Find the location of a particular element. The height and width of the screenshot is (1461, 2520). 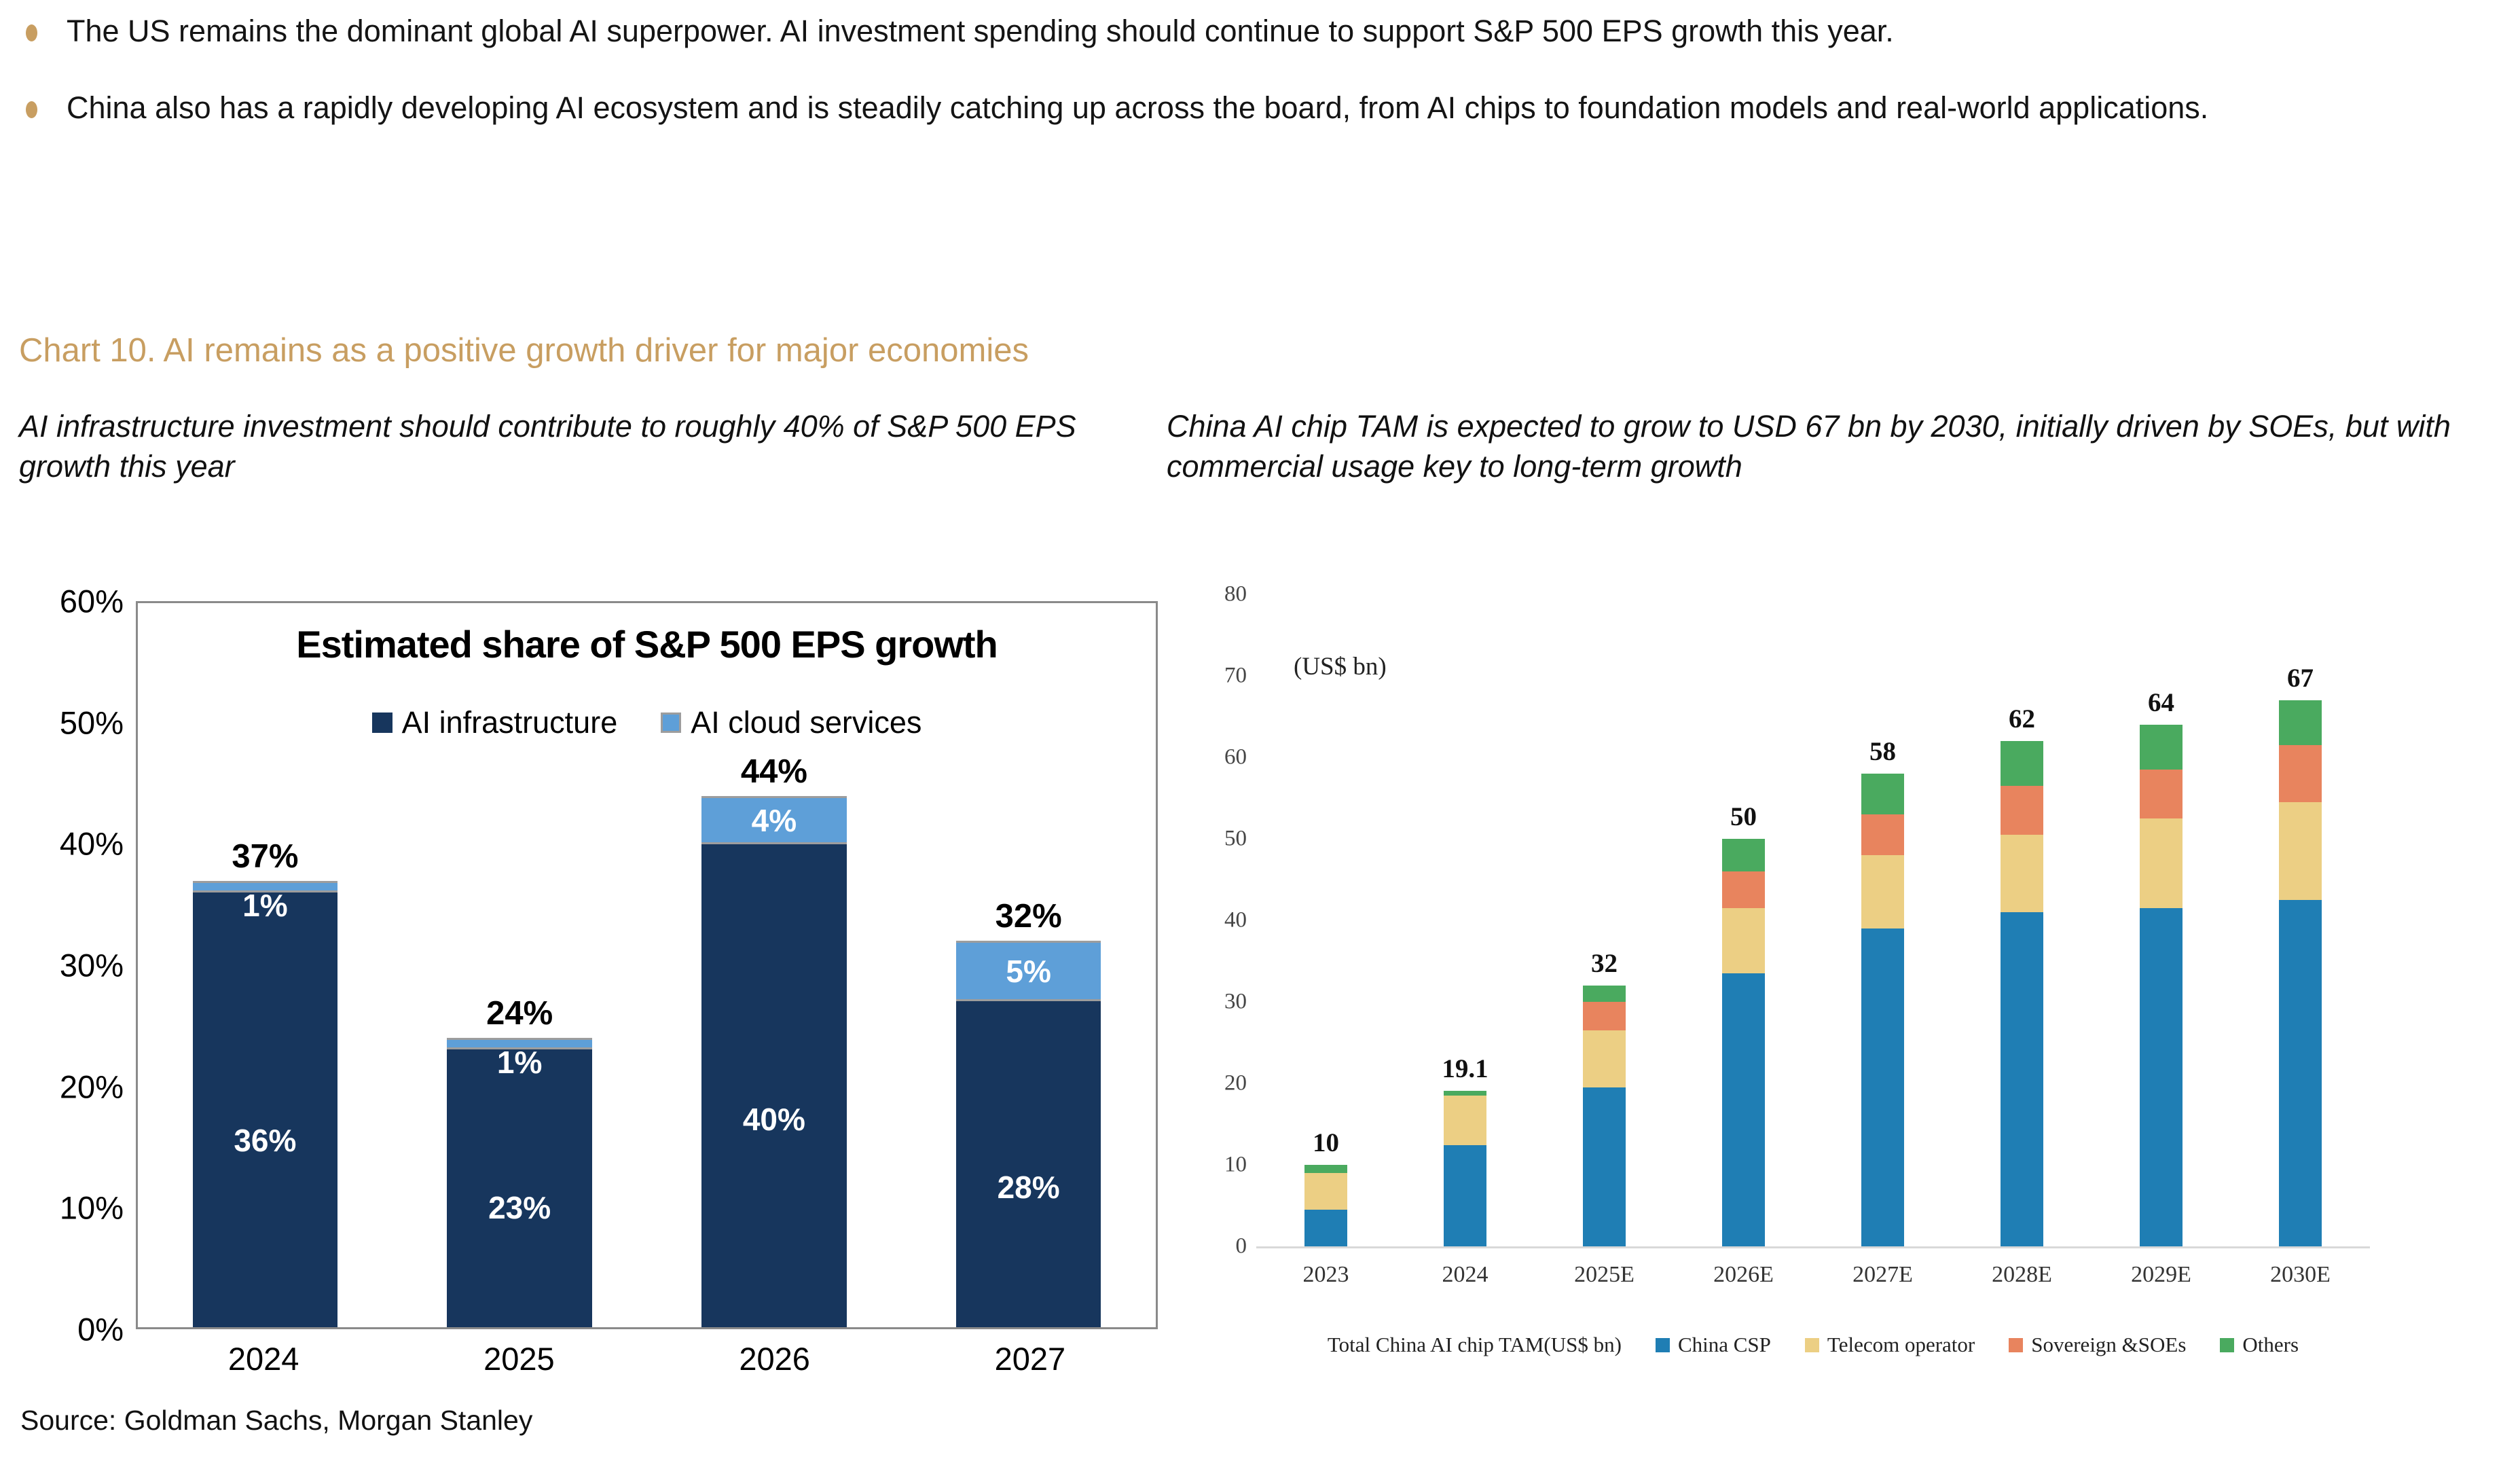

bar-total-label: 24% is located at coordinates (520, 1013).